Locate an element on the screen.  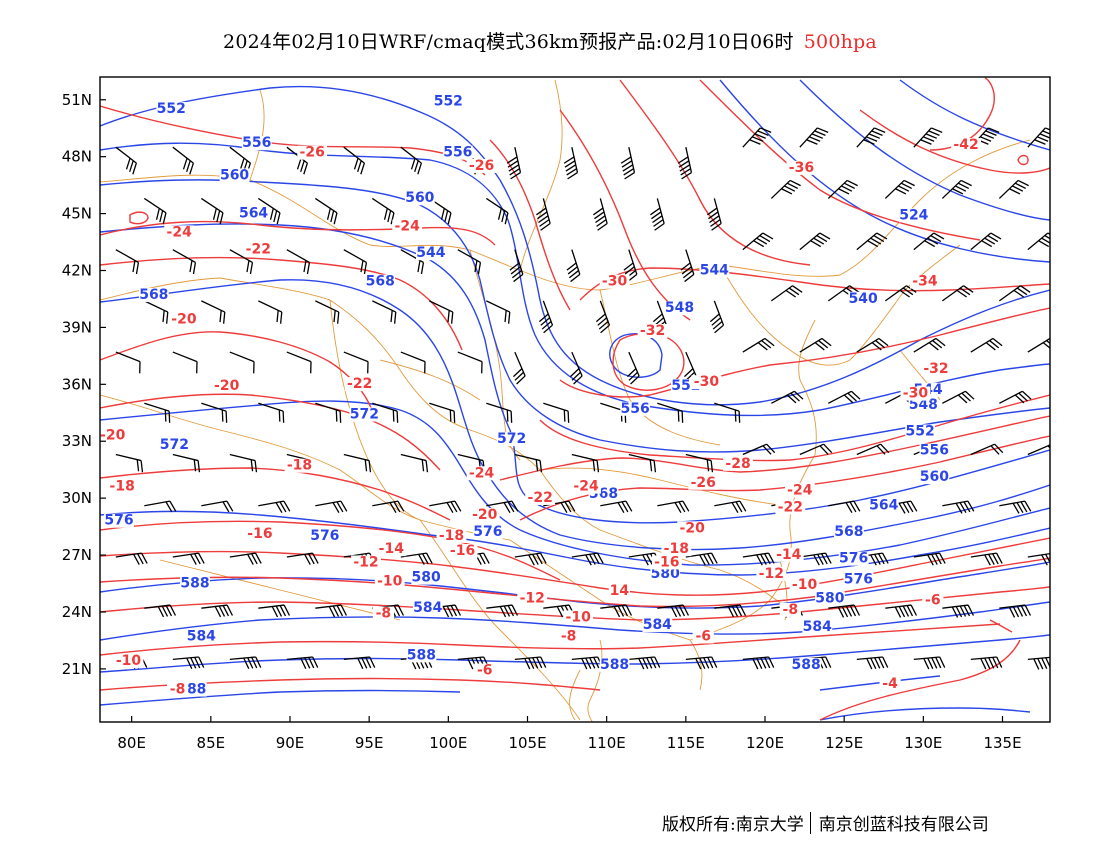
contour-label: -10 is located at coordinates (390, 581).